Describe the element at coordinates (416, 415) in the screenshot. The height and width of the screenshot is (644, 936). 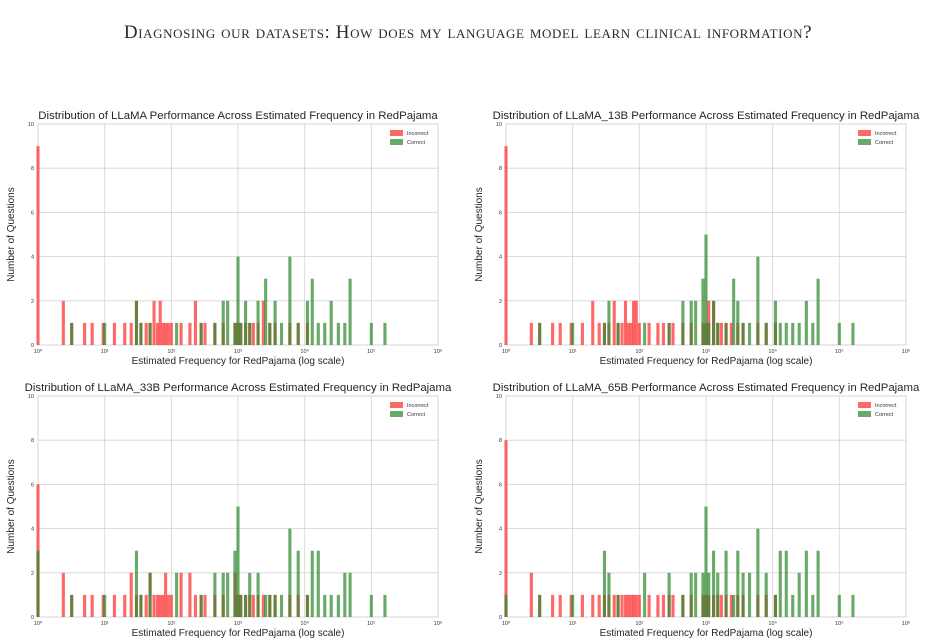
I see `legend-label-correct: Correct` at that location.